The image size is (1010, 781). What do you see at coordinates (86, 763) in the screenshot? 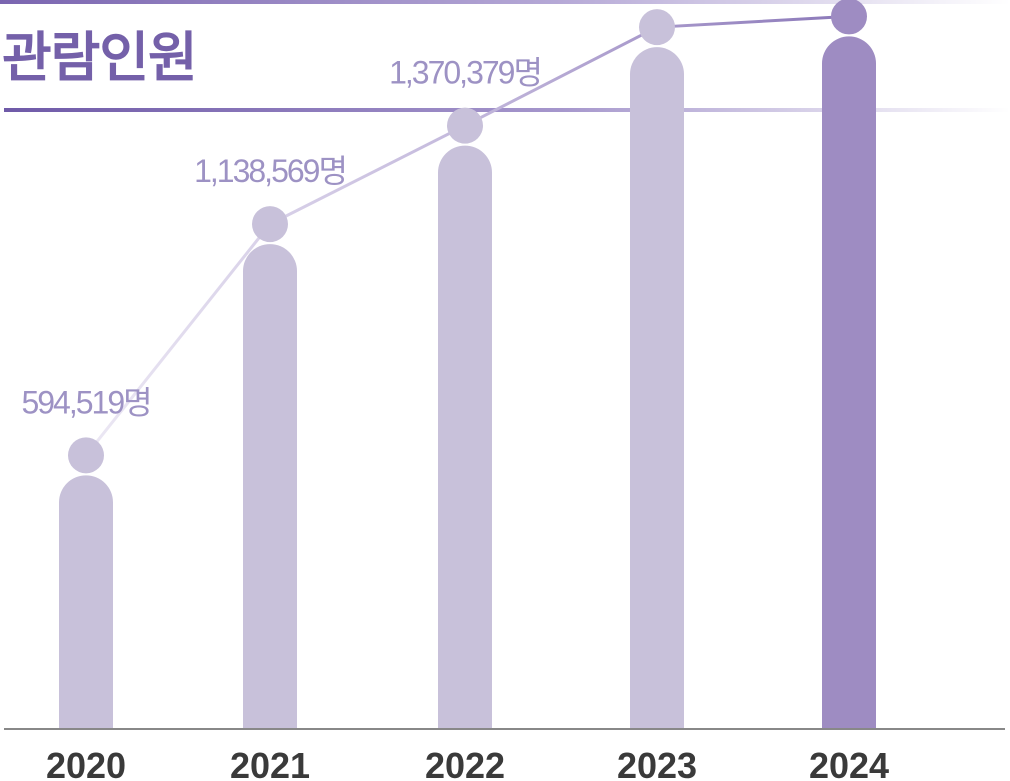
I see `x-tick-label-2020: 2020` at bounding box center [86, 763].